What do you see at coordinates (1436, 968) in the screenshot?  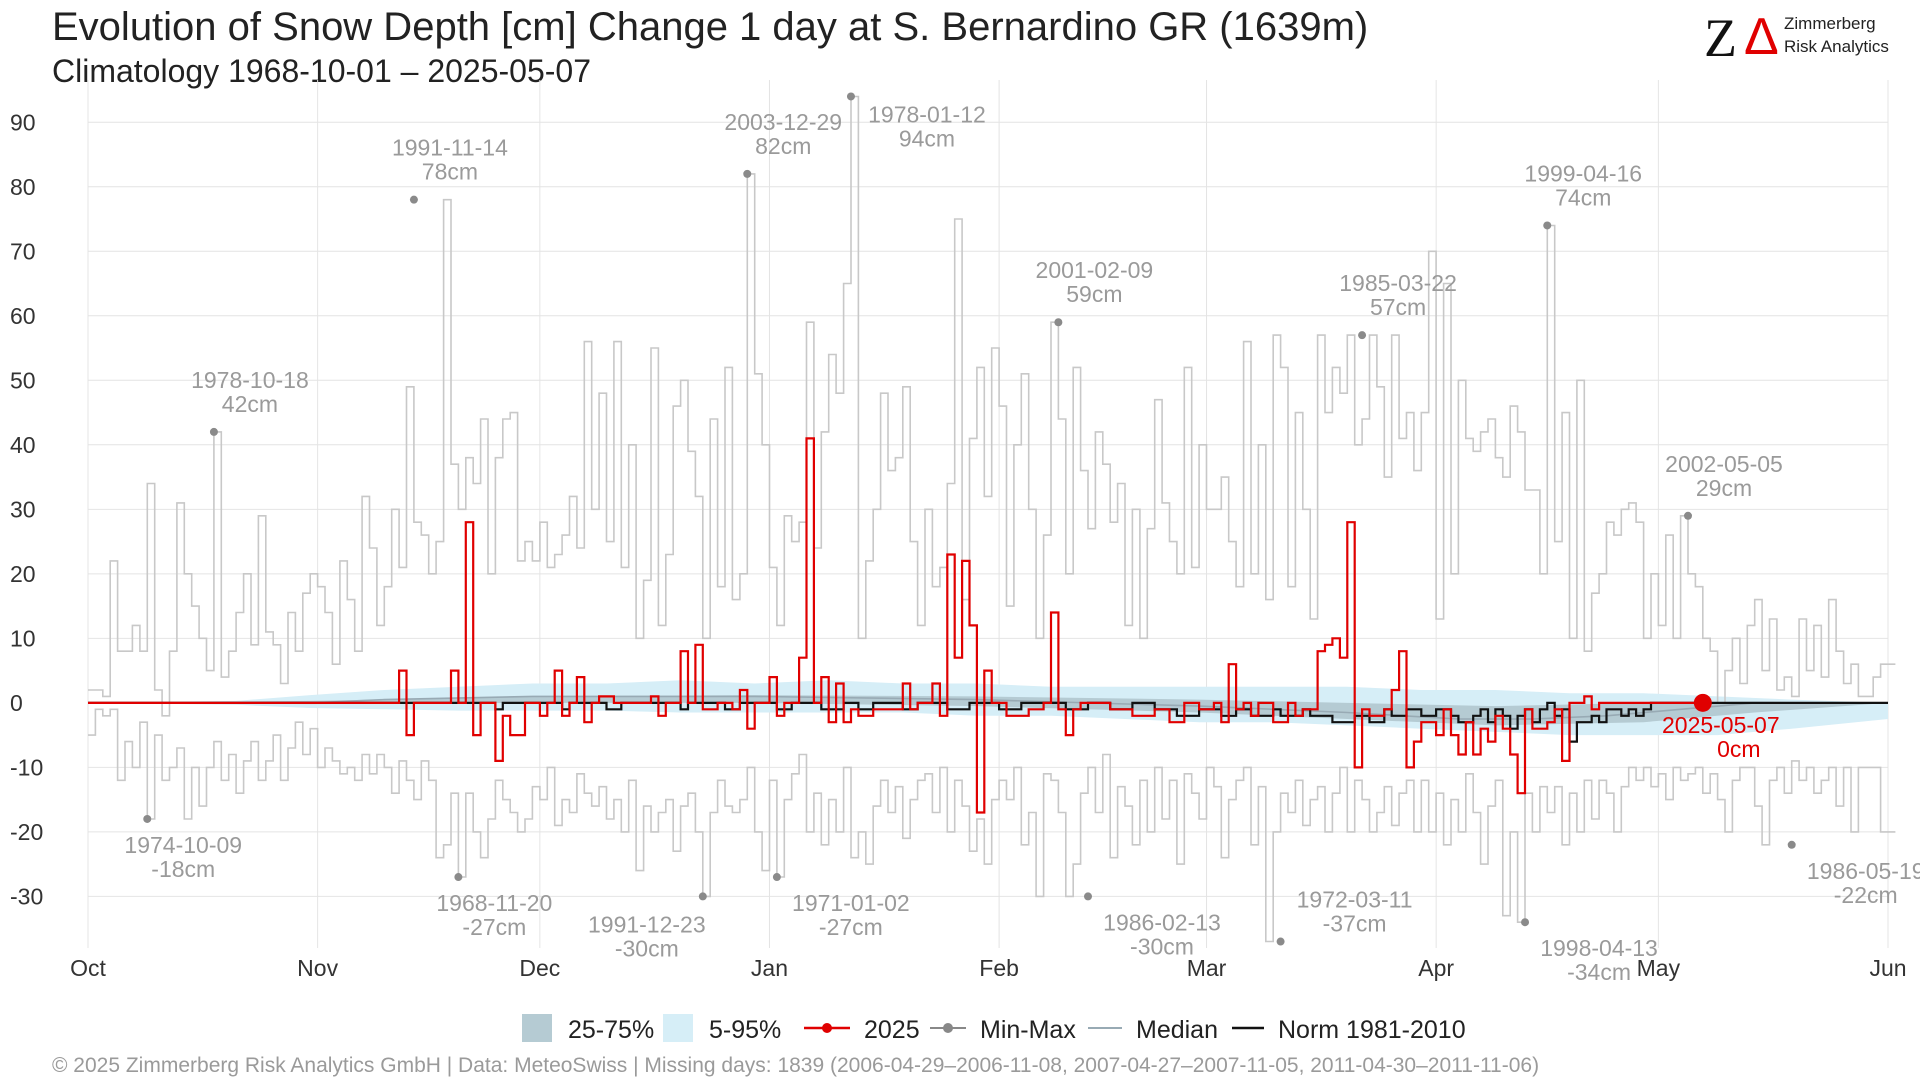 I see `x-tick-label: Apr` at bounding box center [1436, 968].